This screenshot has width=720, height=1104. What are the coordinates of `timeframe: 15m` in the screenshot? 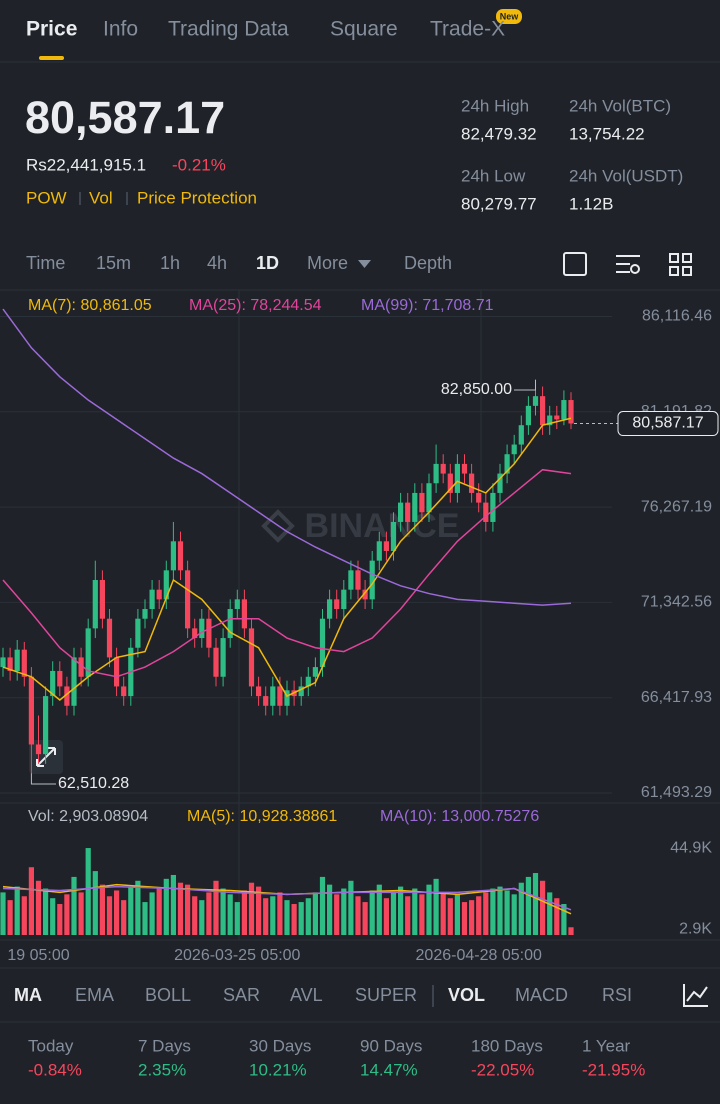 It's located at (113, 263).